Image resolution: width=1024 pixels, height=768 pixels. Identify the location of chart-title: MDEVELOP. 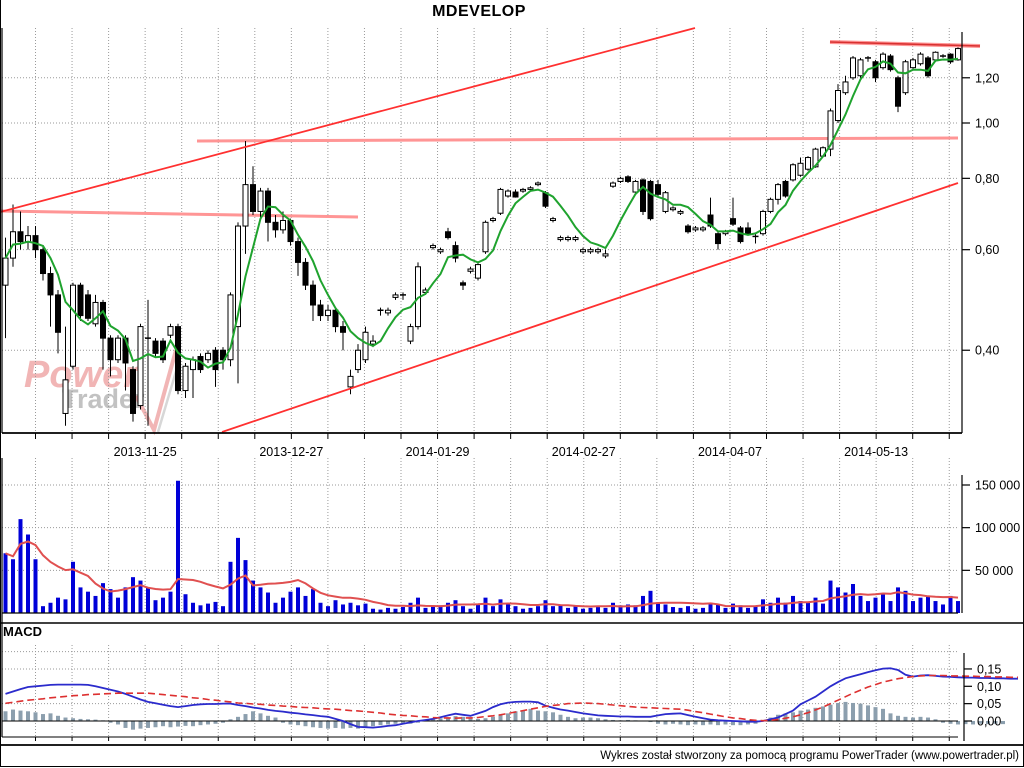
(479, 11).